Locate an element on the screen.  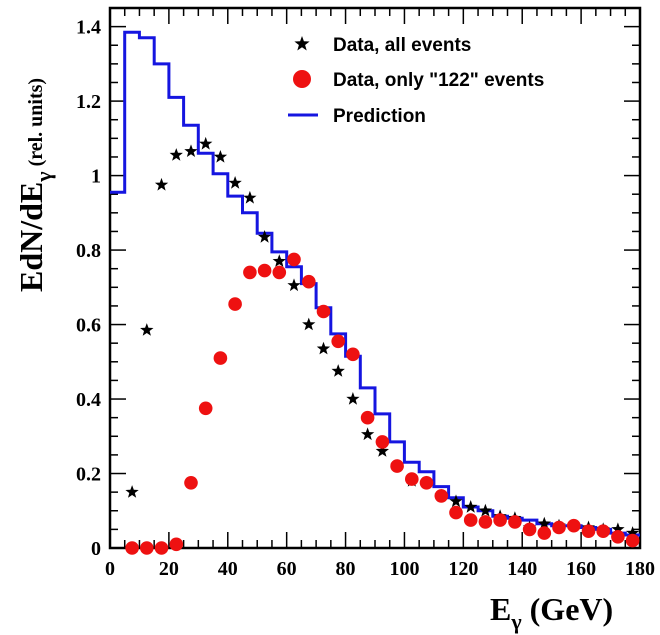
legend-star-shape is located at coordinates (302, 43).